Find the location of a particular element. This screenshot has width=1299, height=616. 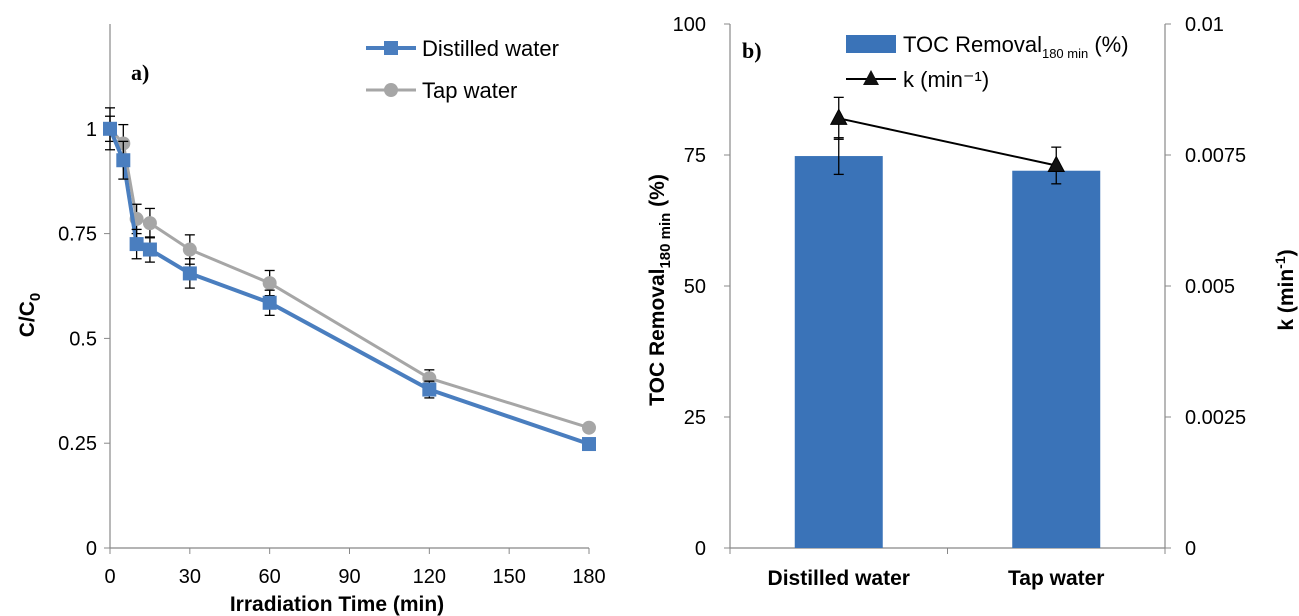

panel-a-y-tick-label: 1 is located at coordinates (91, 130).